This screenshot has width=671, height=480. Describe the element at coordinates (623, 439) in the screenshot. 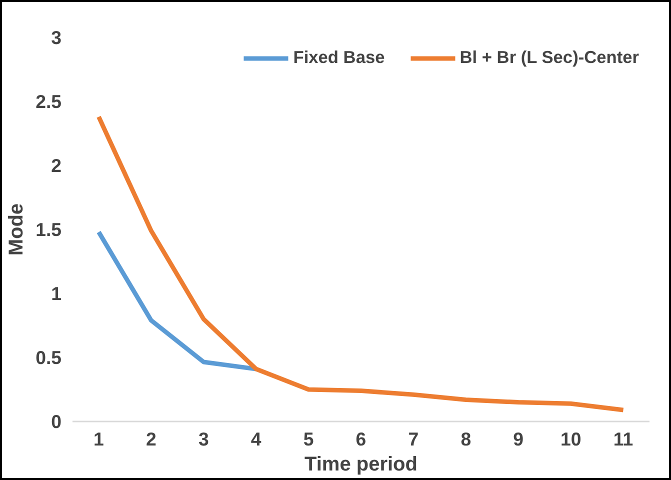

I see `x-tick-label: 11` at that location.